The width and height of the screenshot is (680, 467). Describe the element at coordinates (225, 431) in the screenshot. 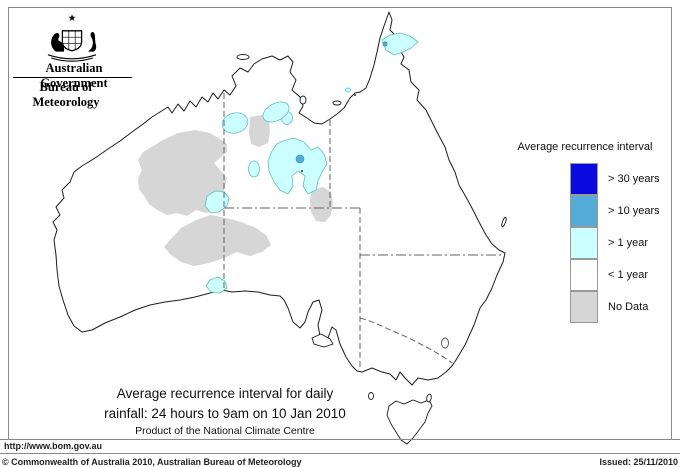

I see `caption-line3: Product of the National Climate Centre` at that location.